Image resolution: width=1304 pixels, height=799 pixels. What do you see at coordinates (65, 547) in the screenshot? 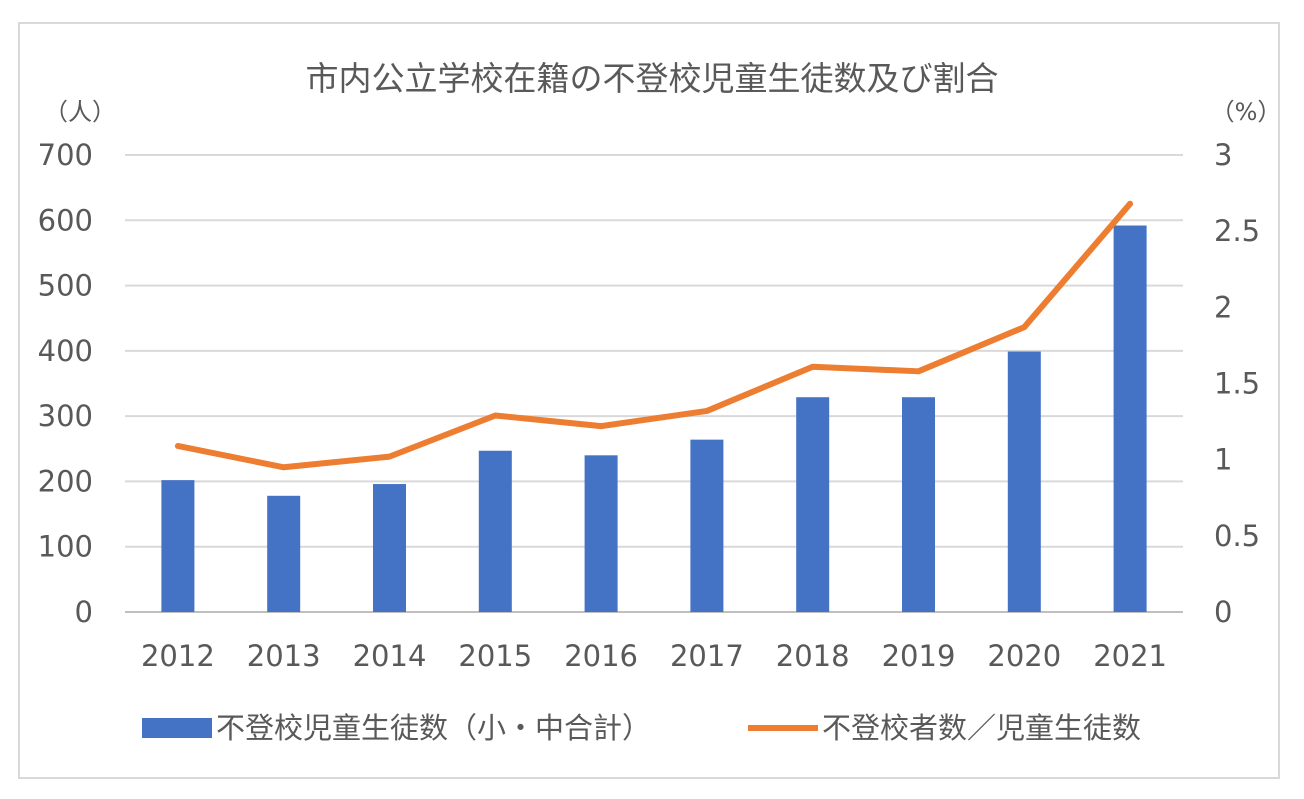
I see `left-tick-label: 100` at bounding box center [65, 547].